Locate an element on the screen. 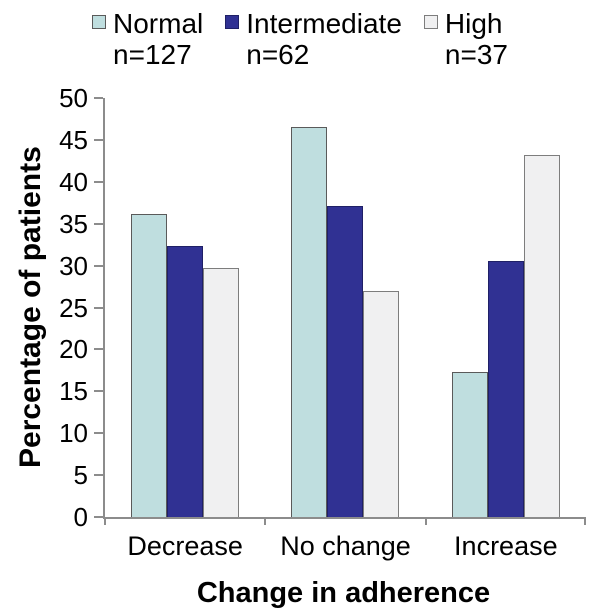 This screenshot has height=614, width=600. x-category-label-increase: Increase is located at coordinates (506, 546).